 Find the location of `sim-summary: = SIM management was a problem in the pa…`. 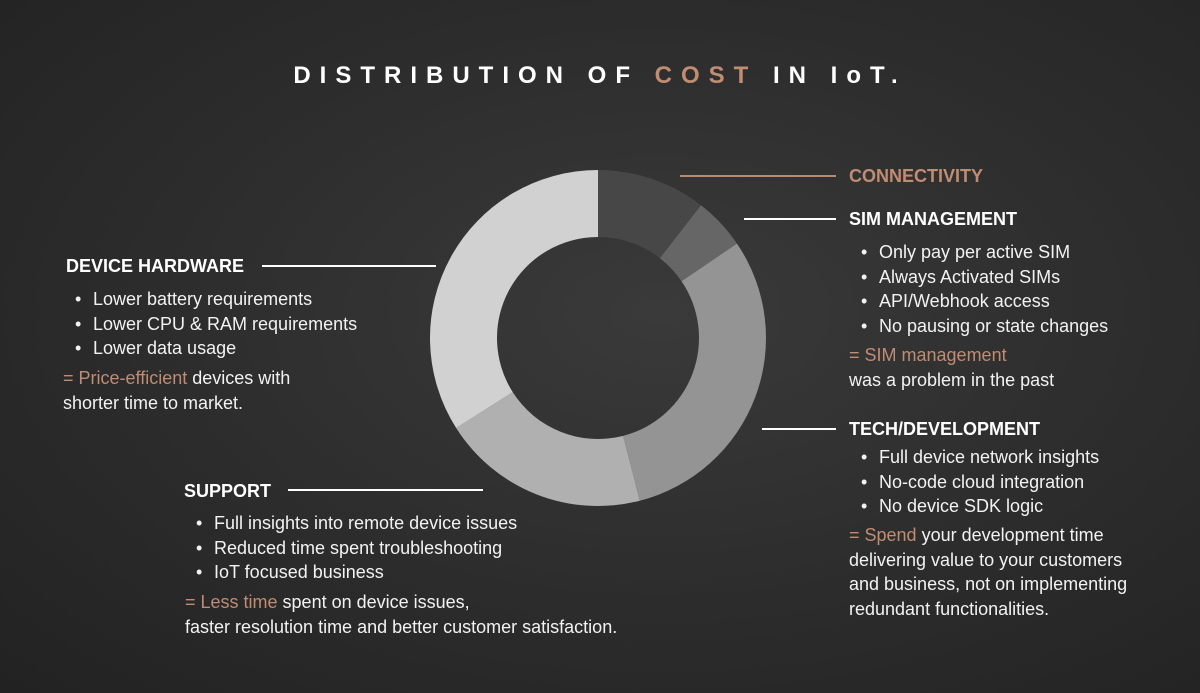

sim-summary: = SIM management was a problem in the pa… is located at coordinates (951, 367).